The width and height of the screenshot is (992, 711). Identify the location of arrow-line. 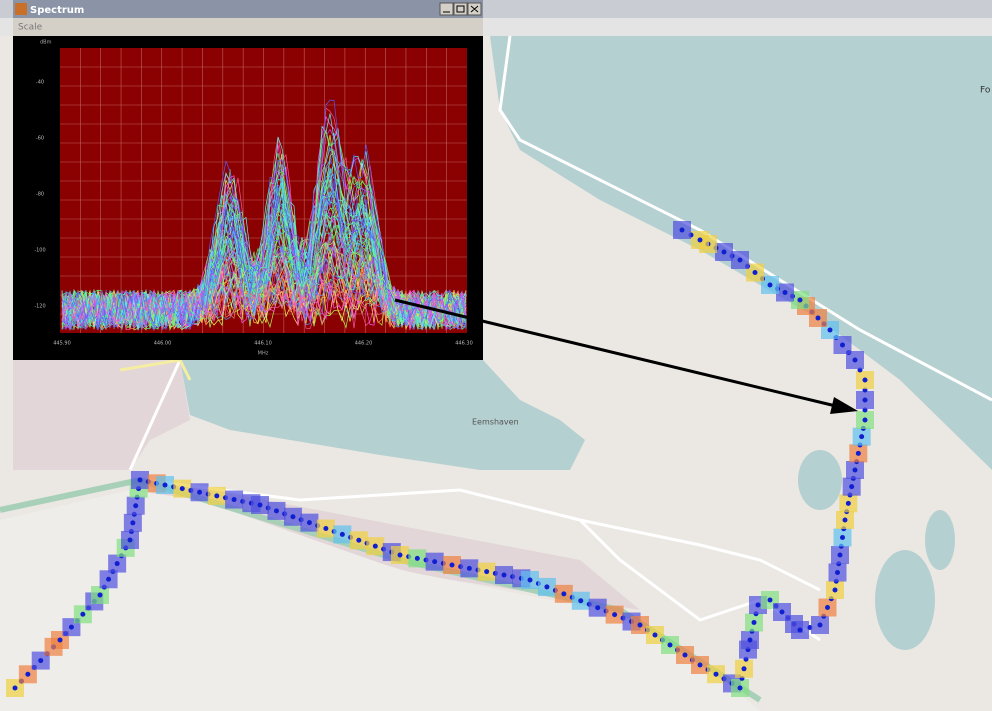
(617, 353).